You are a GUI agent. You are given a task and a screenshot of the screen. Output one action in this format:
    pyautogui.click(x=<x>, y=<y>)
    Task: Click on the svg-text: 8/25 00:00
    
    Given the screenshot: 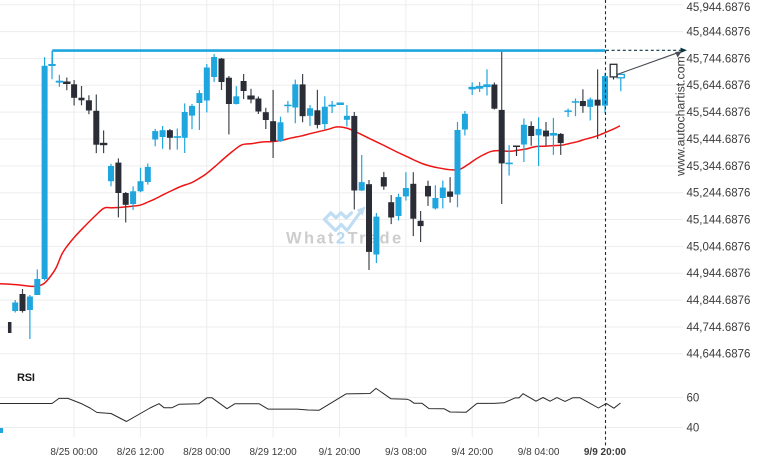 What is the action you would take?
    pyautogui.click(x=74, y=452)
    